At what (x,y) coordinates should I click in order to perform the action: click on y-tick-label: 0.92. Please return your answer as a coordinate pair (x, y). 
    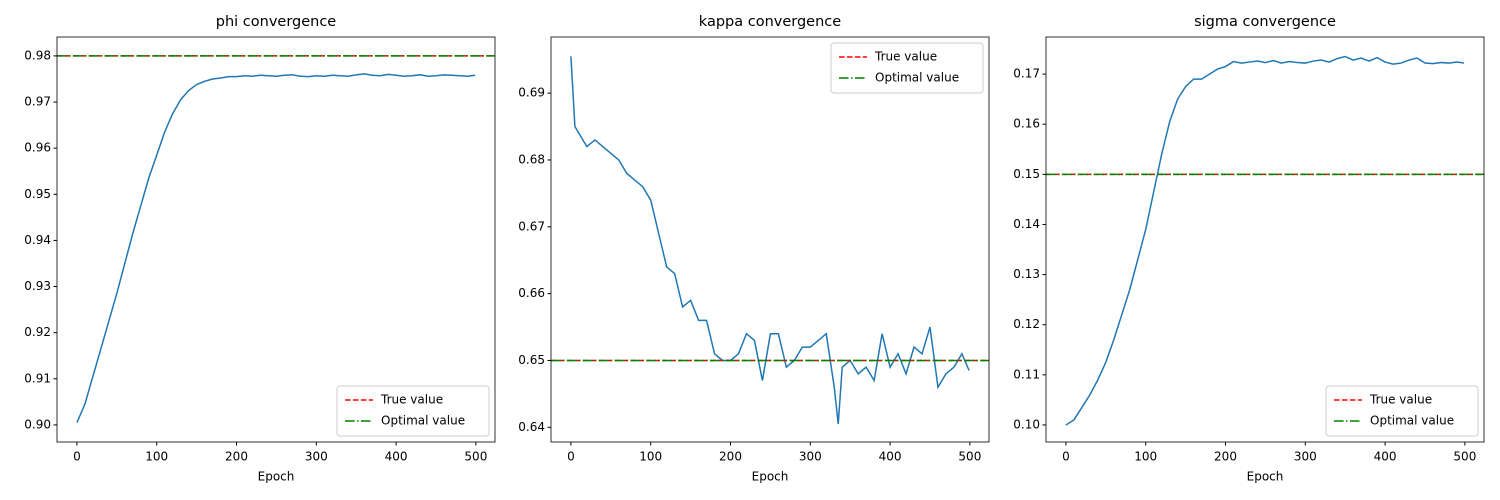
    Looking at the image, I should click on (37, 332).